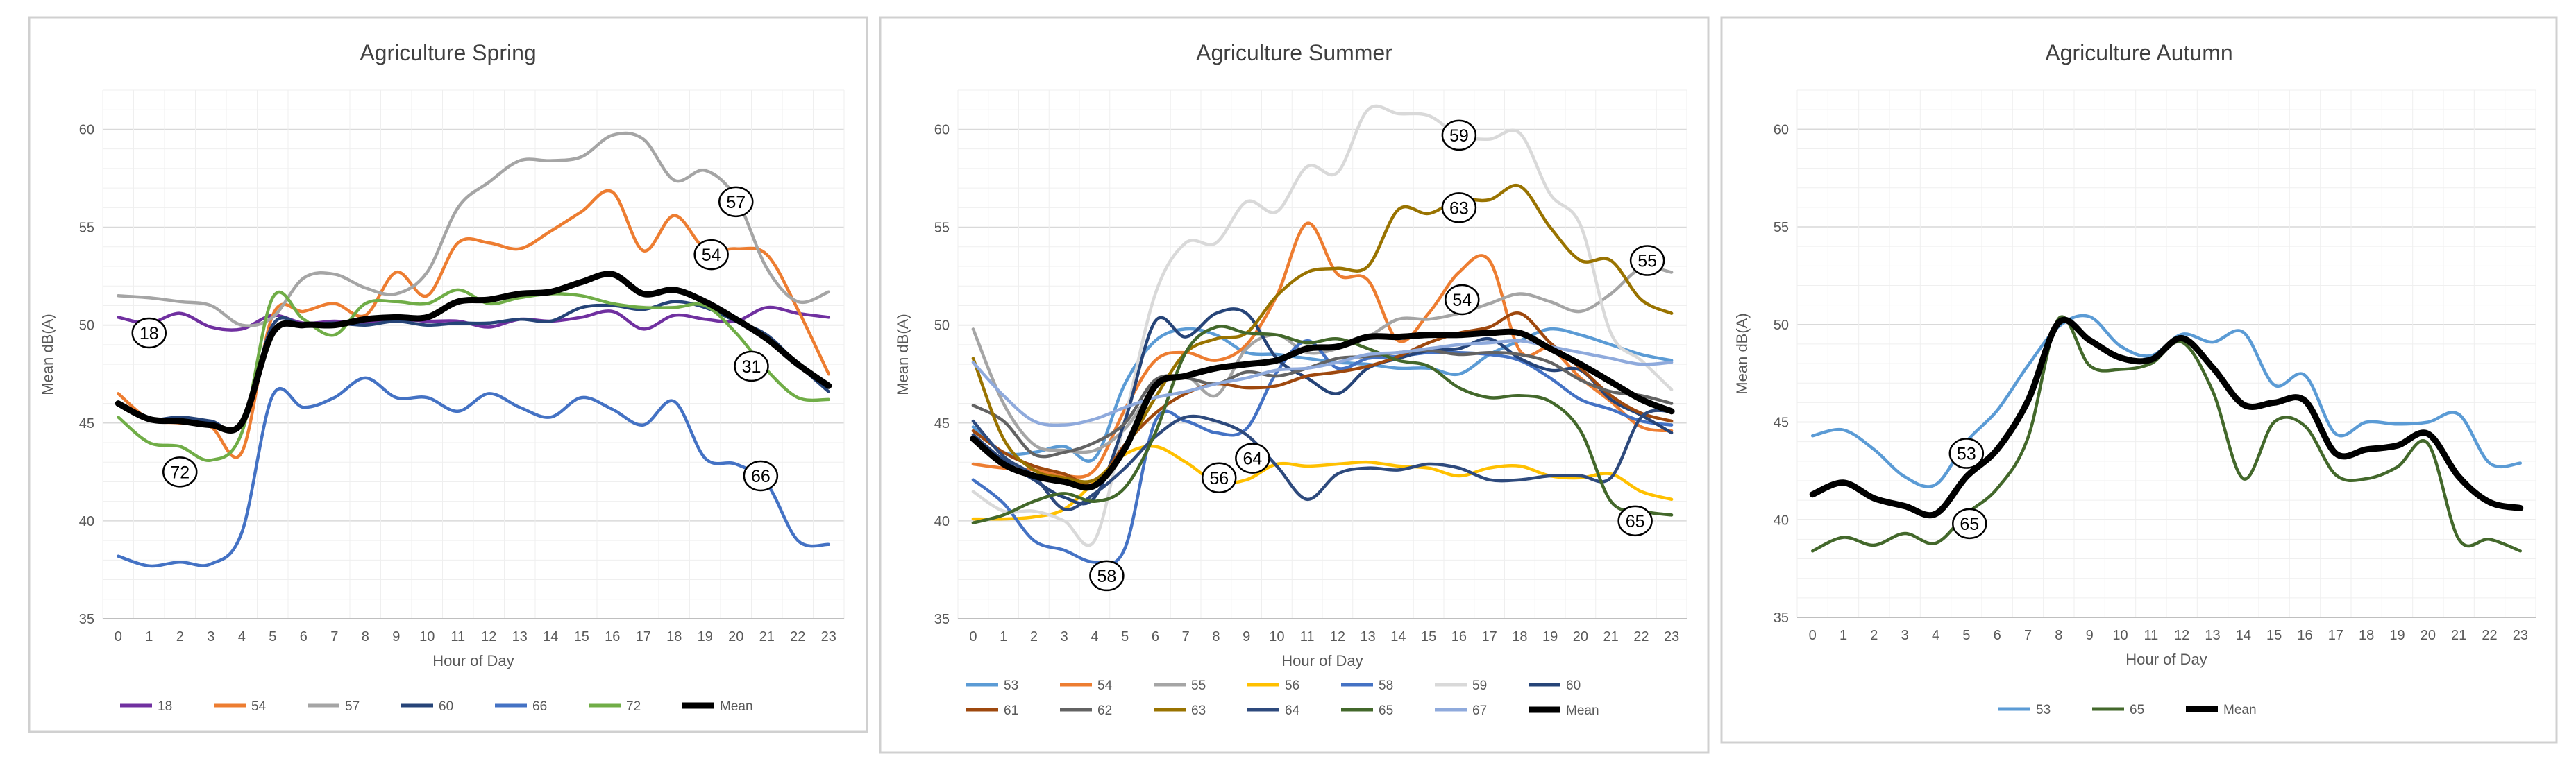 Image resolution: width=2576 pixels, height=761 pixels. I want to click on annotation-59: 59, so click(1459, 135).